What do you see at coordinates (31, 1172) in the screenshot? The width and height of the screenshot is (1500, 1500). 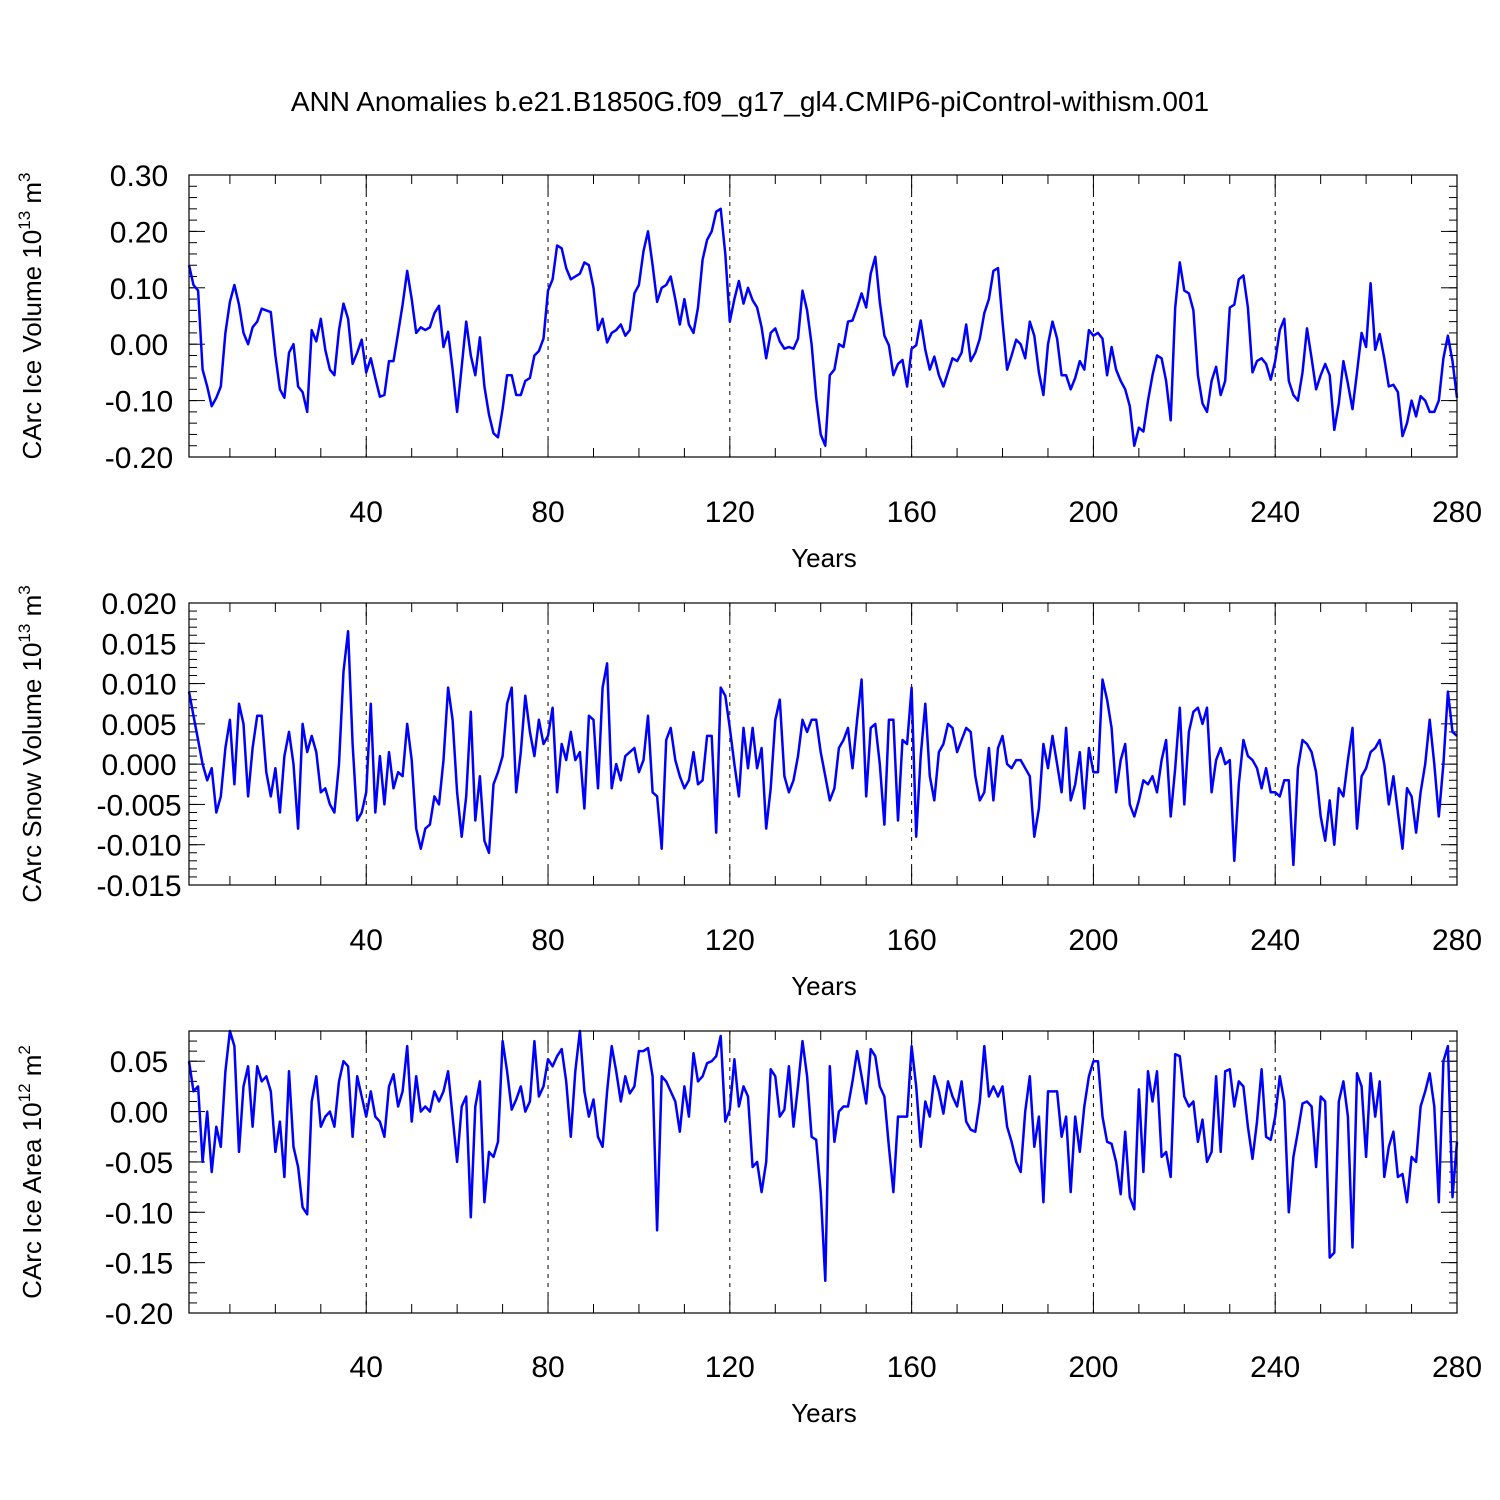 I see `y-axis-label: CArc Ice Area 1012 m2` at bounding box center [31, 1172].